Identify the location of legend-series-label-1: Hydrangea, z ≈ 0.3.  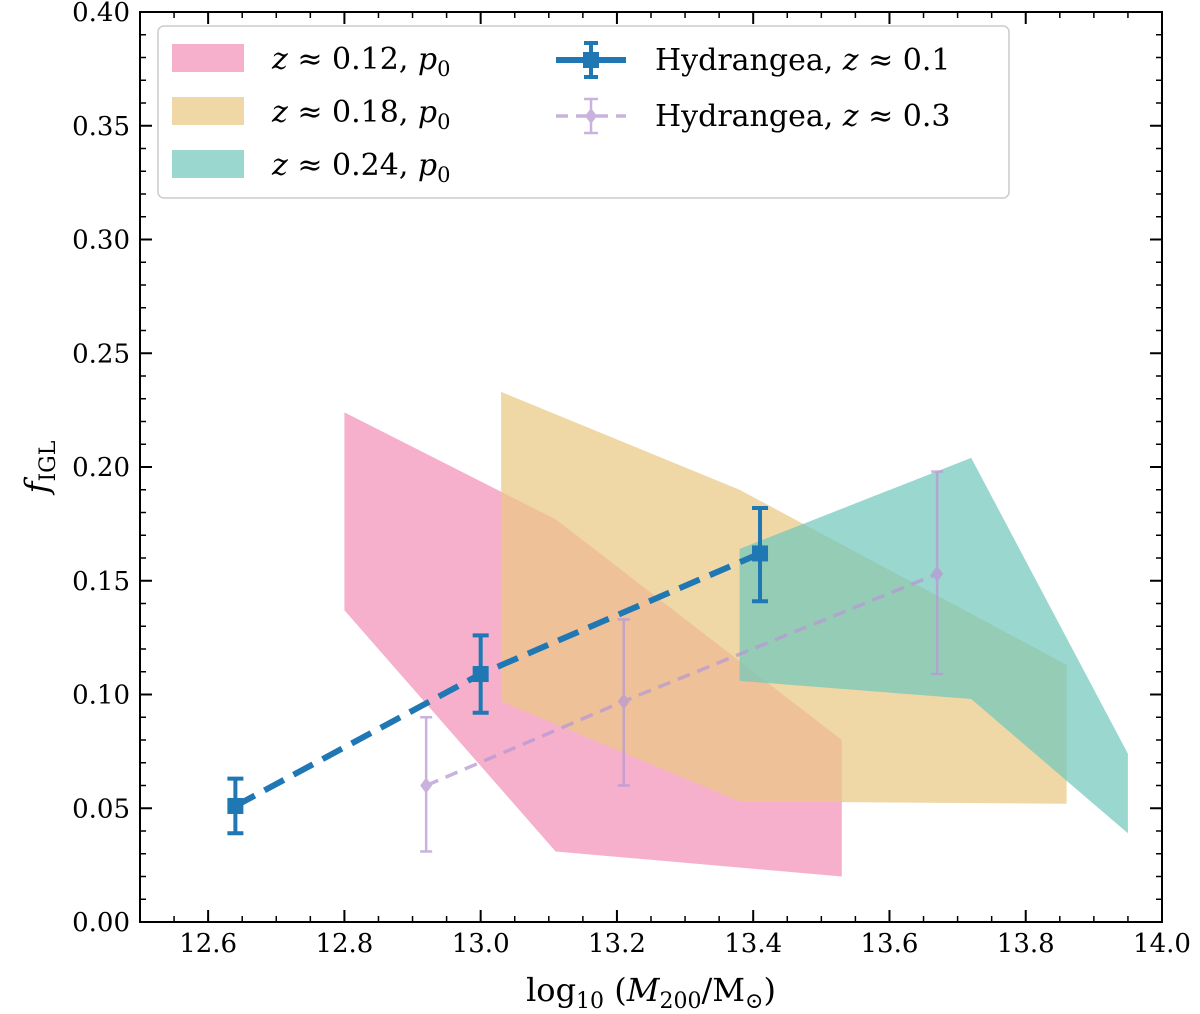
(803, 116).